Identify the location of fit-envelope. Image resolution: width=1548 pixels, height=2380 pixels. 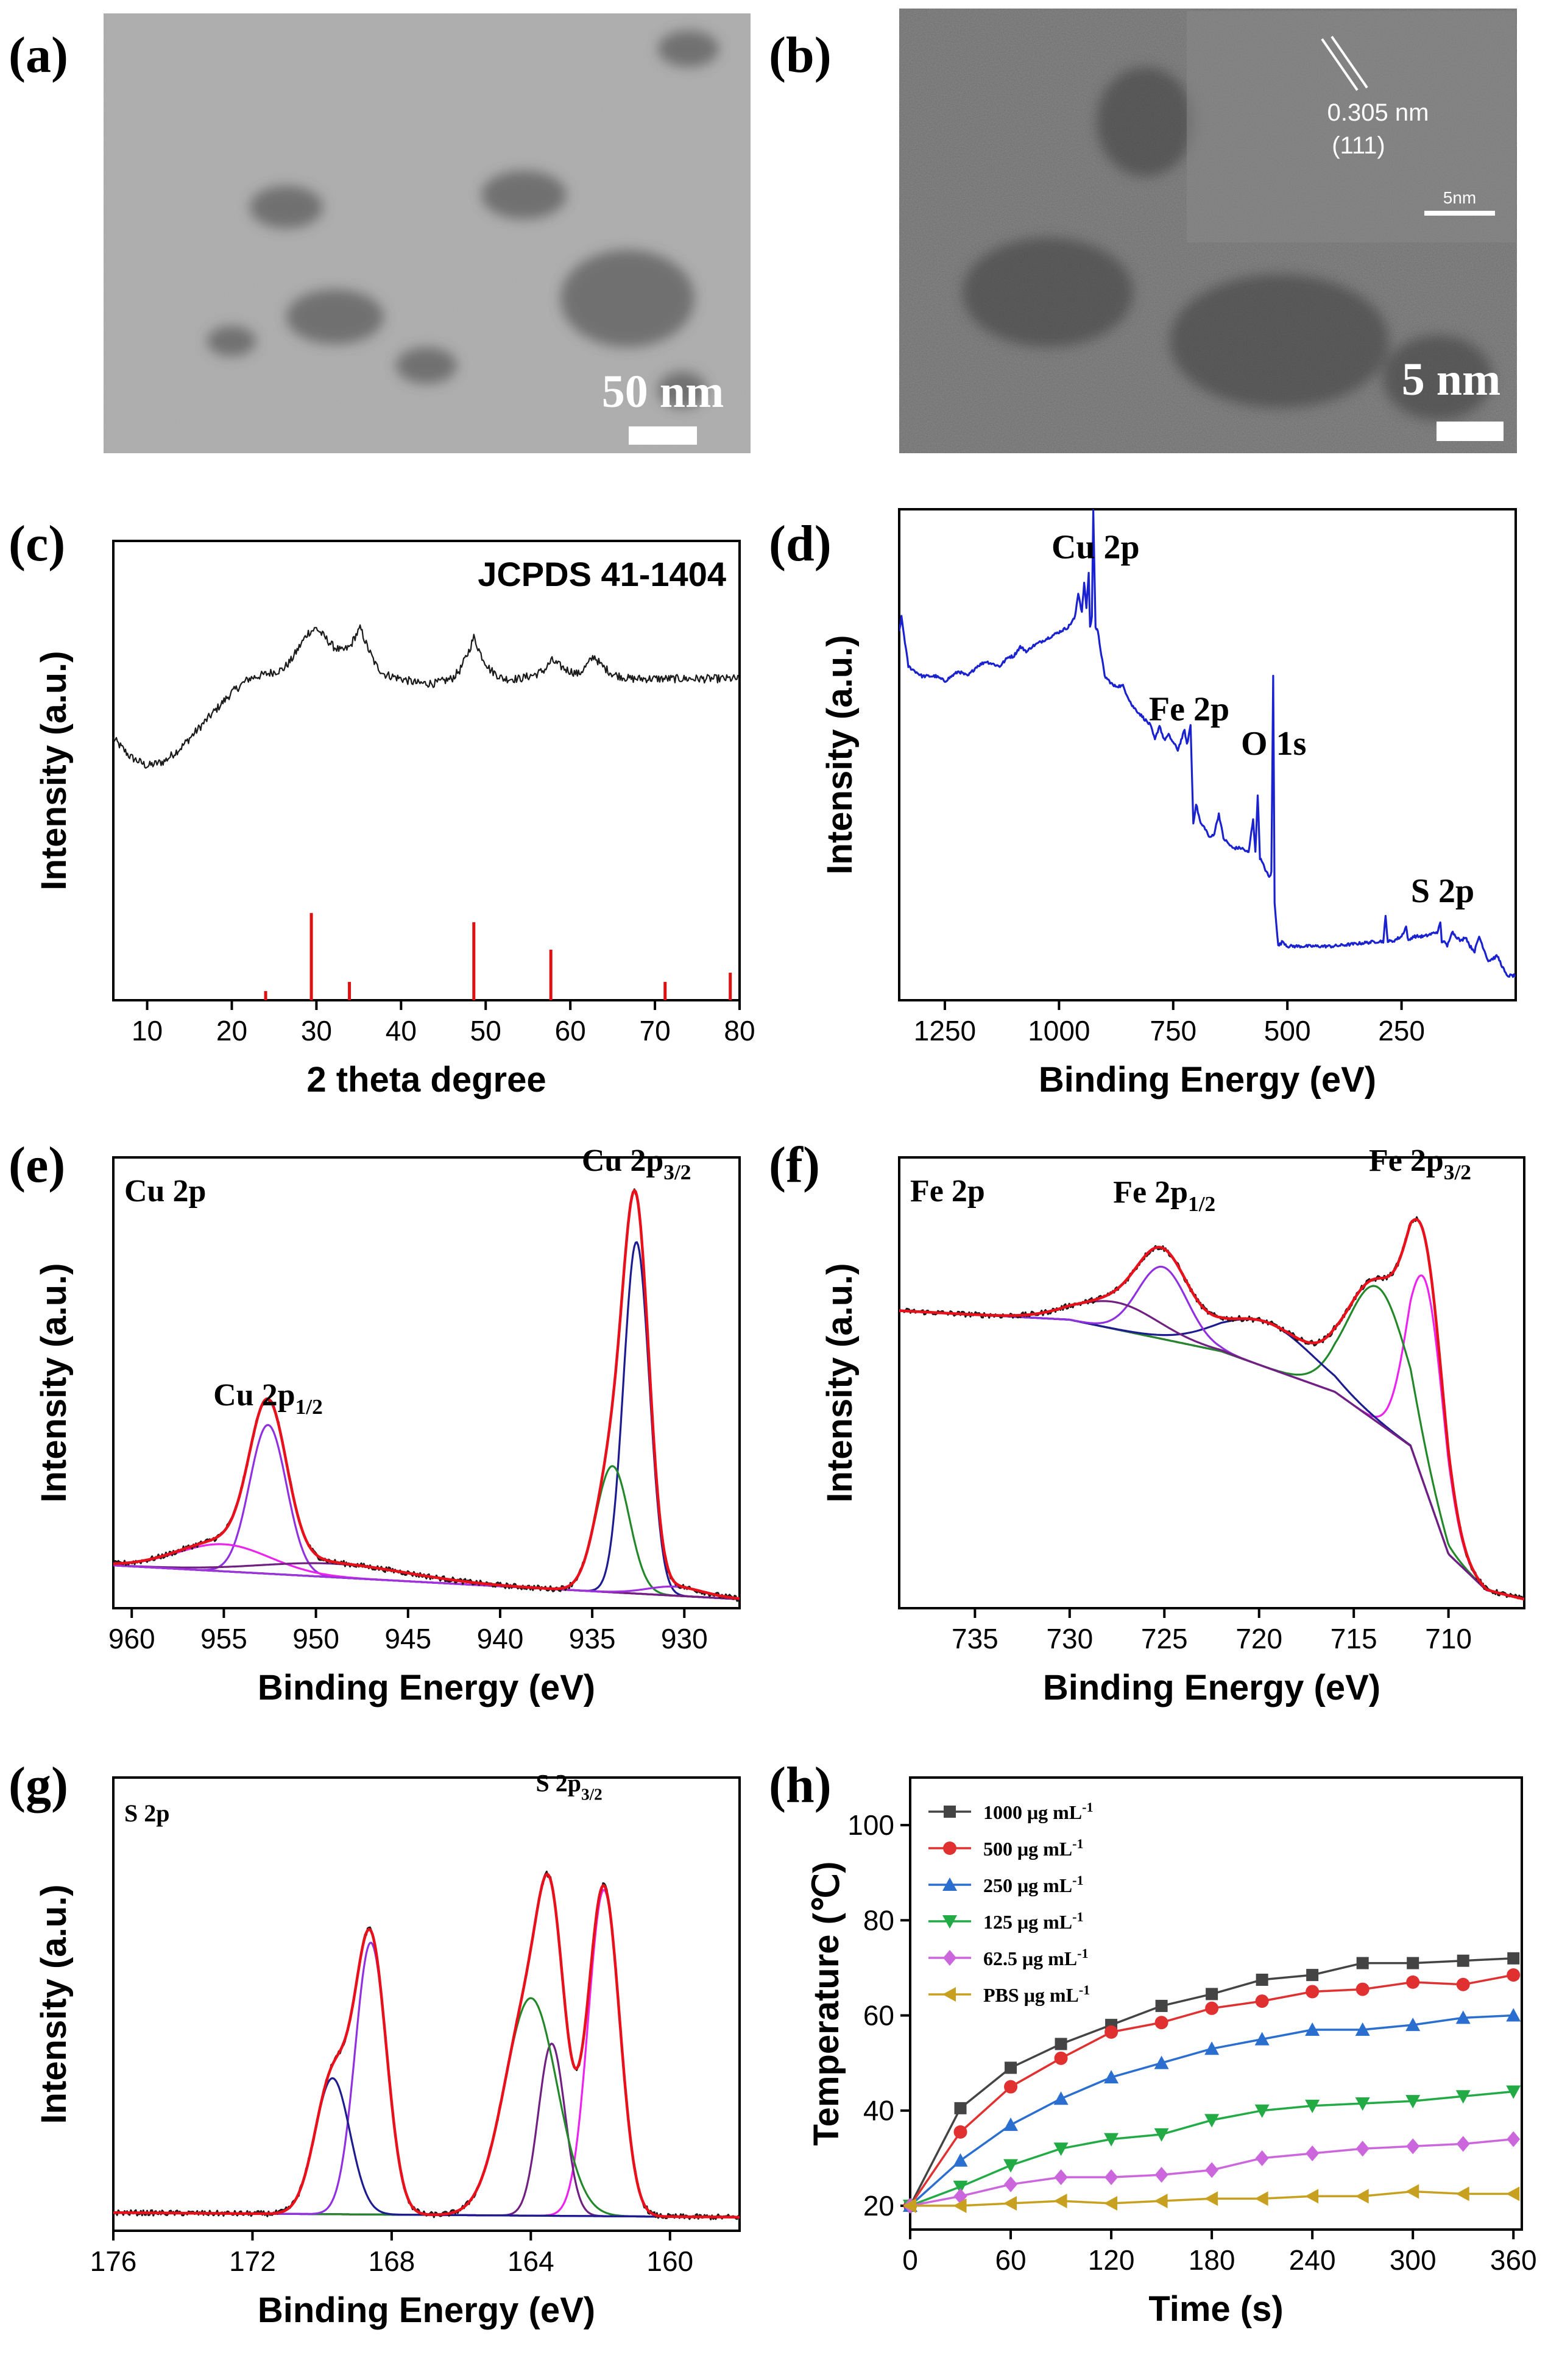
(427, 1394).